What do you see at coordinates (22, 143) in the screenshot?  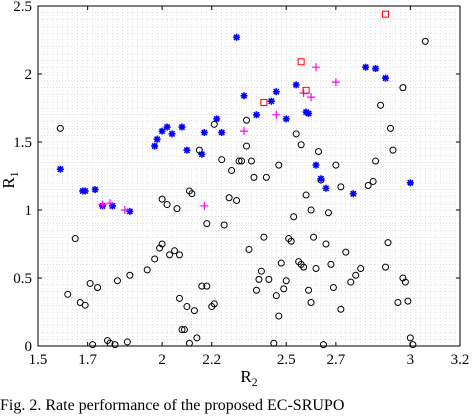 I see `y-tick-label: 1.5` at bounding box center [22, 143].